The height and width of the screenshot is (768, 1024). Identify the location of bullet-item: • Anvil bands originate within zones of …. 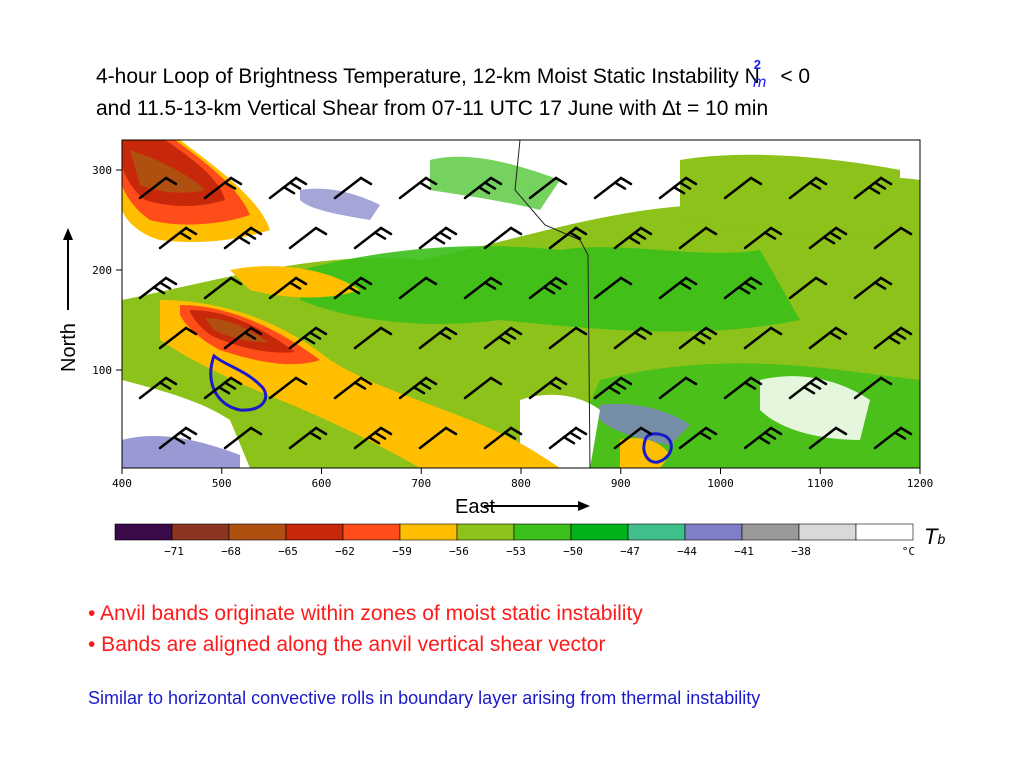
(365, 613).